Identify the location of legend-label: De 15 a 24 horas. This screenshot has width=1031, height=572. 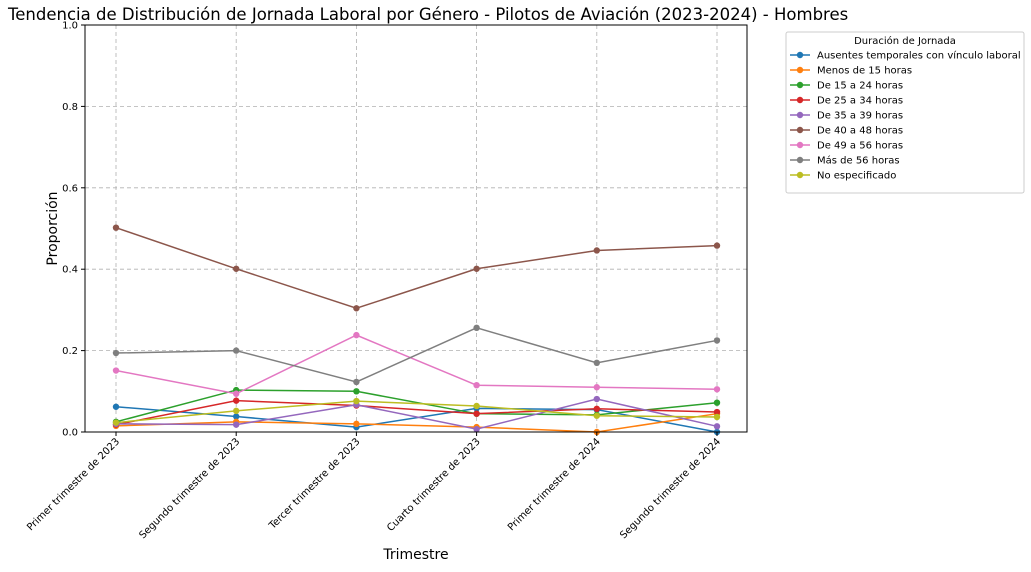
(860, 86).